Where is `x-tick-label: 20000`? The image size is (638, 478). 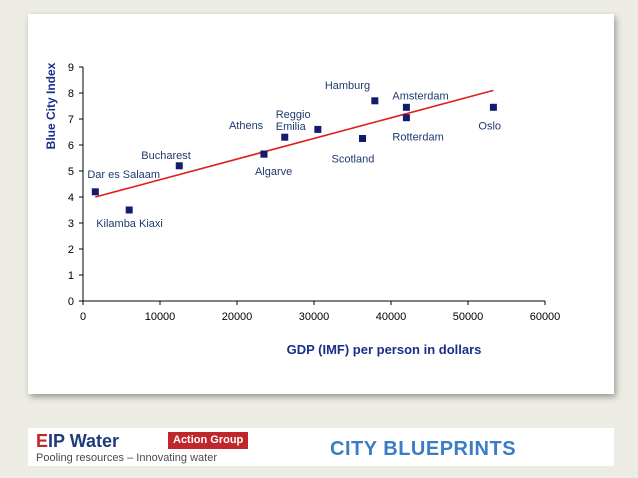 x-tick-label: 20000 is located at coordinates (237, 317).